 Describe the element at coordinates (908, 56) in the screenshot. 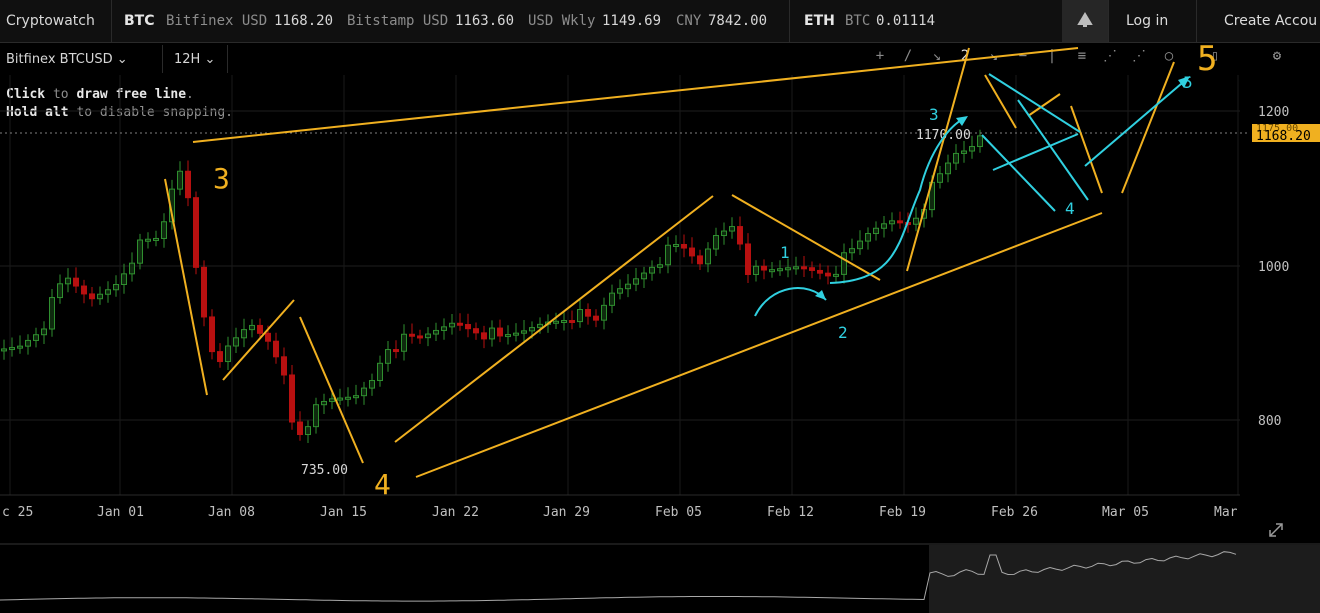

I see `line-tool-icon: /` at that location.